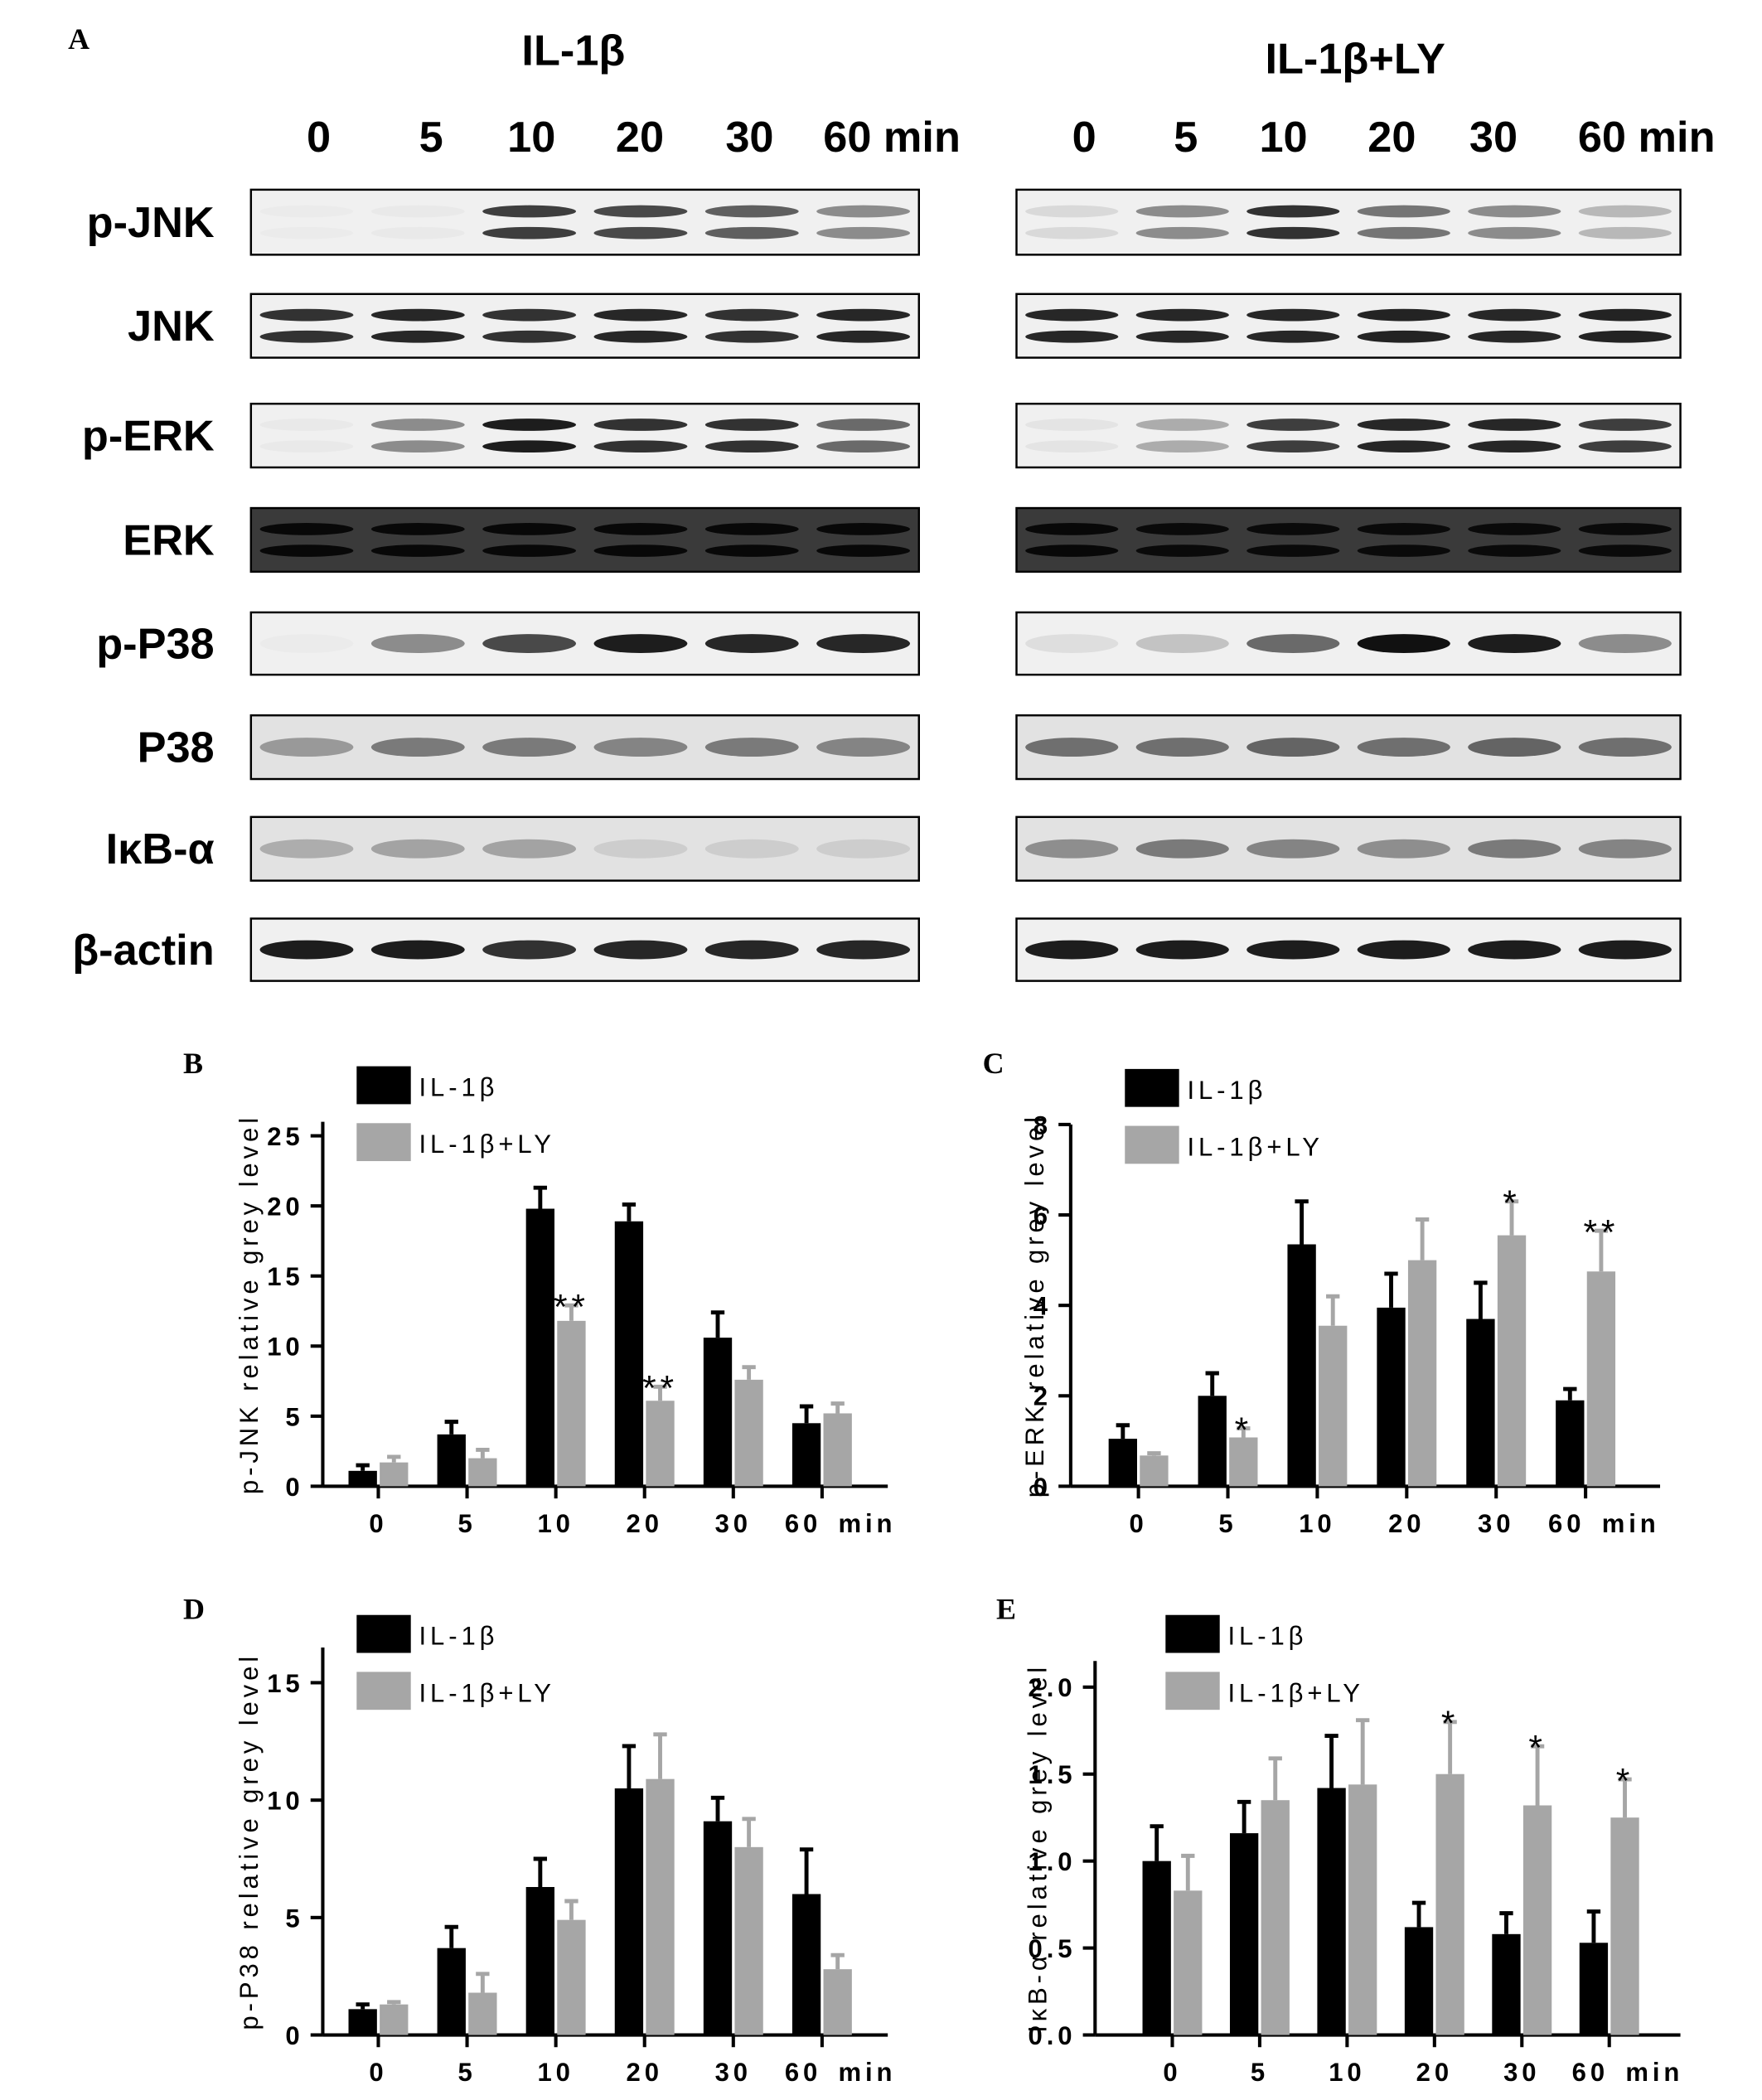 This screenshot has width=1762, height=2100. What do you see at coordinates (1172, 2073) in the screenshot?
I see `x-tick-label: 0` at bounding box center [1172, 2073].